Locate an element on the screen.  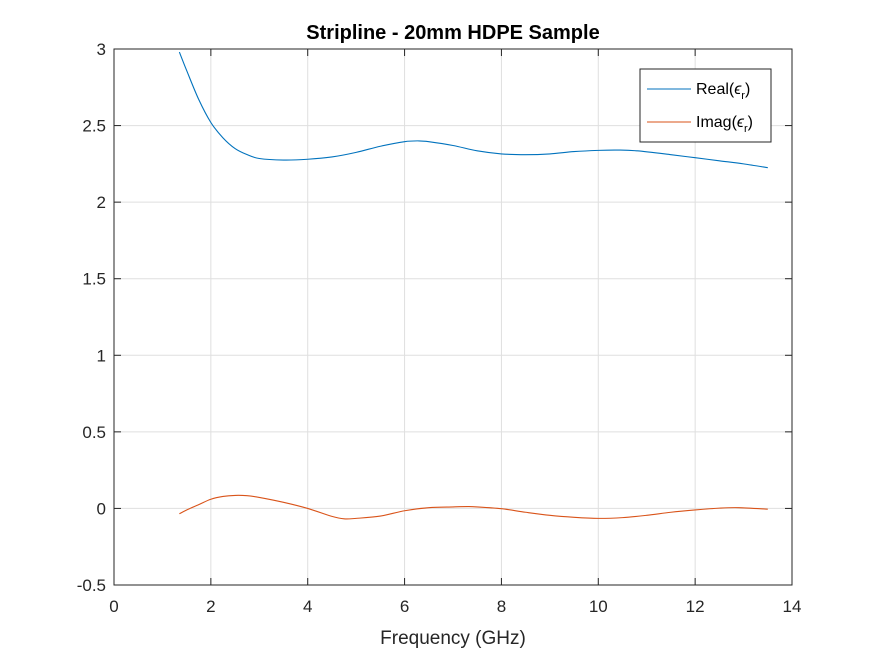
y-tick-label: 2.5 is located at coordinates (94, 126).